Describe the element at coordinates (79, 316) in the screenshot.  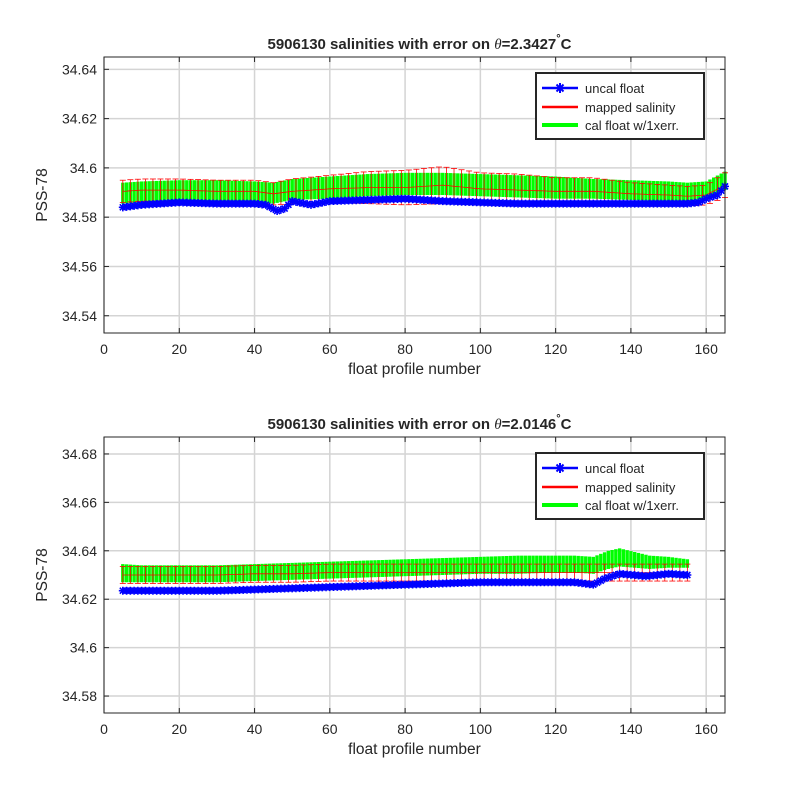
I see `y-tick-label: 34.54` at that location.